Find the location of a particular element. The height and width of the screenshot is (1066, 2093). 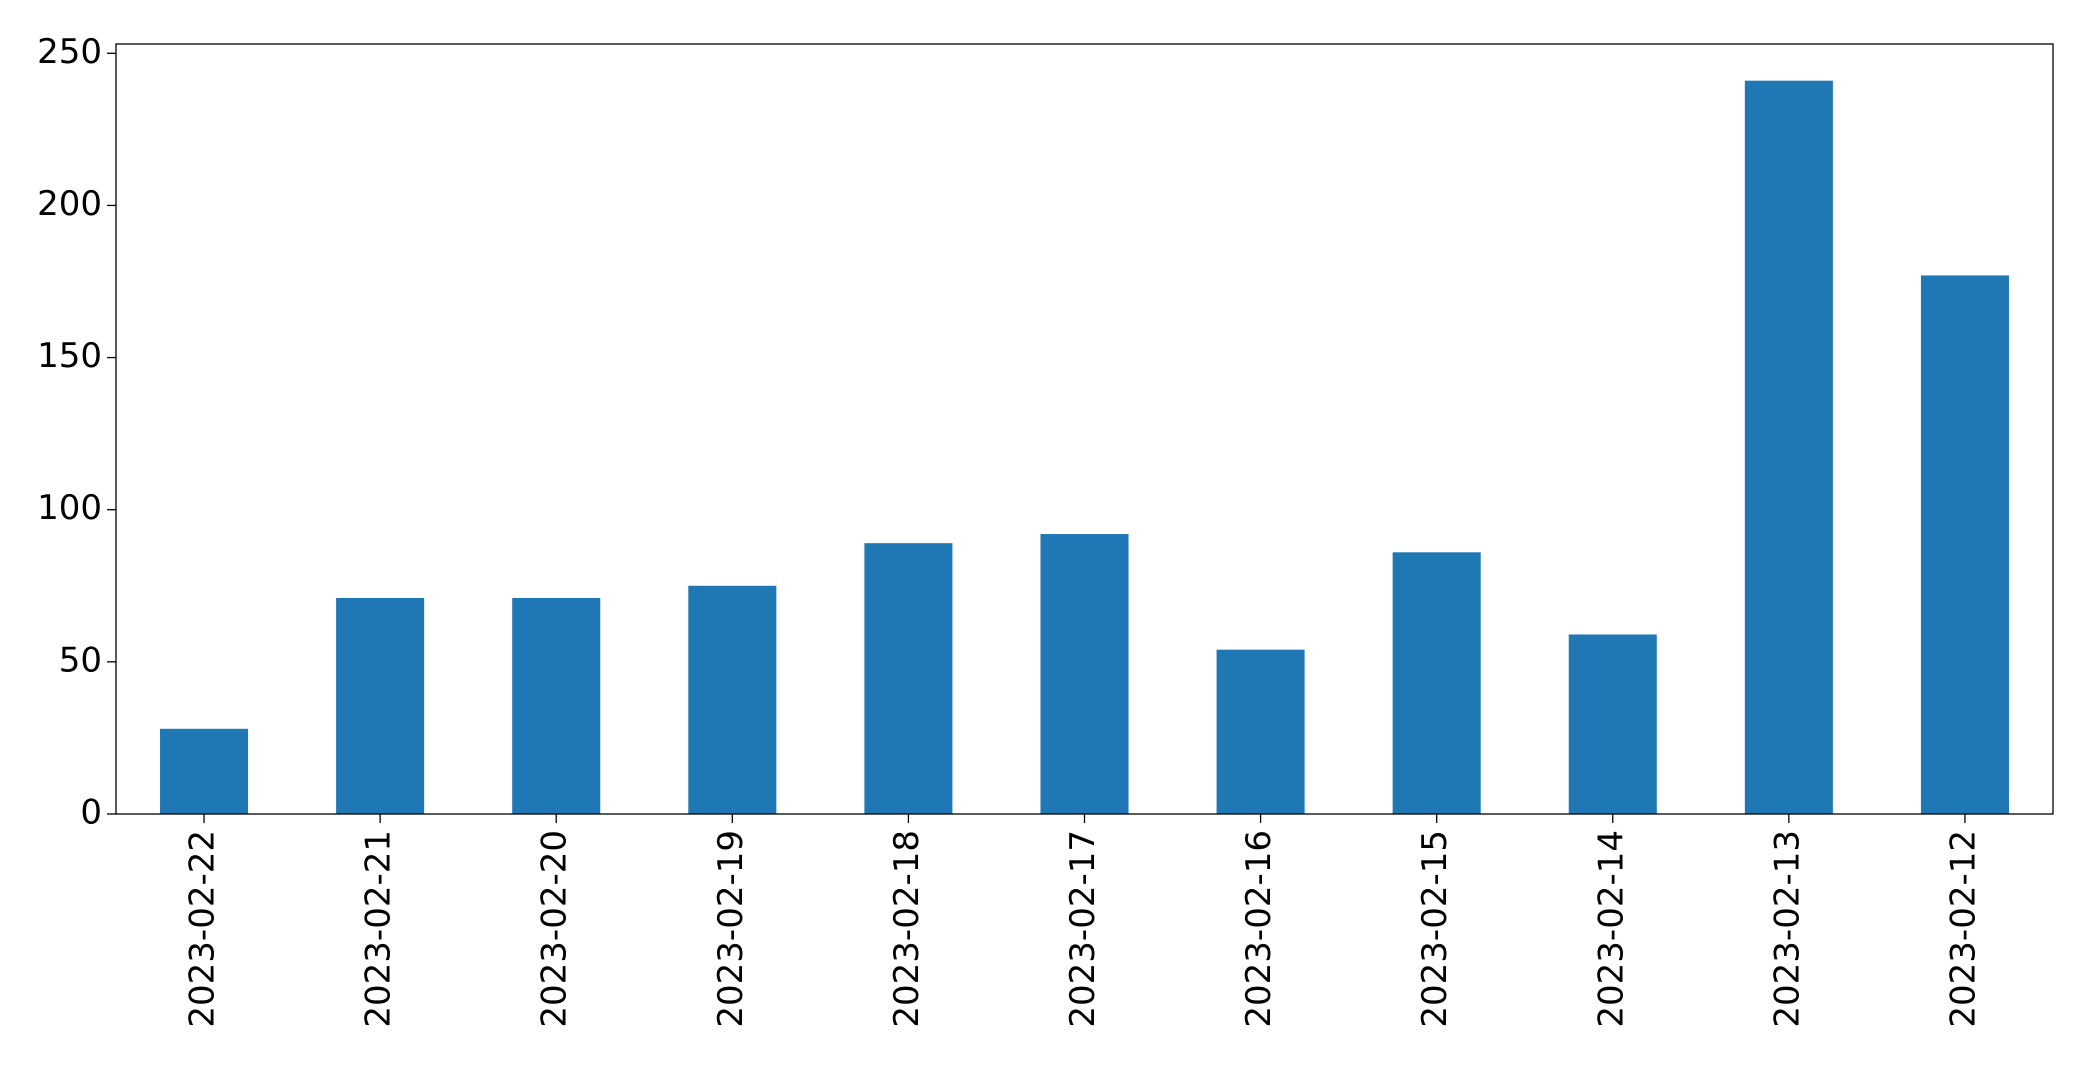

x-tick-label: 2023-02-22 is located at coordinates (203, 929).